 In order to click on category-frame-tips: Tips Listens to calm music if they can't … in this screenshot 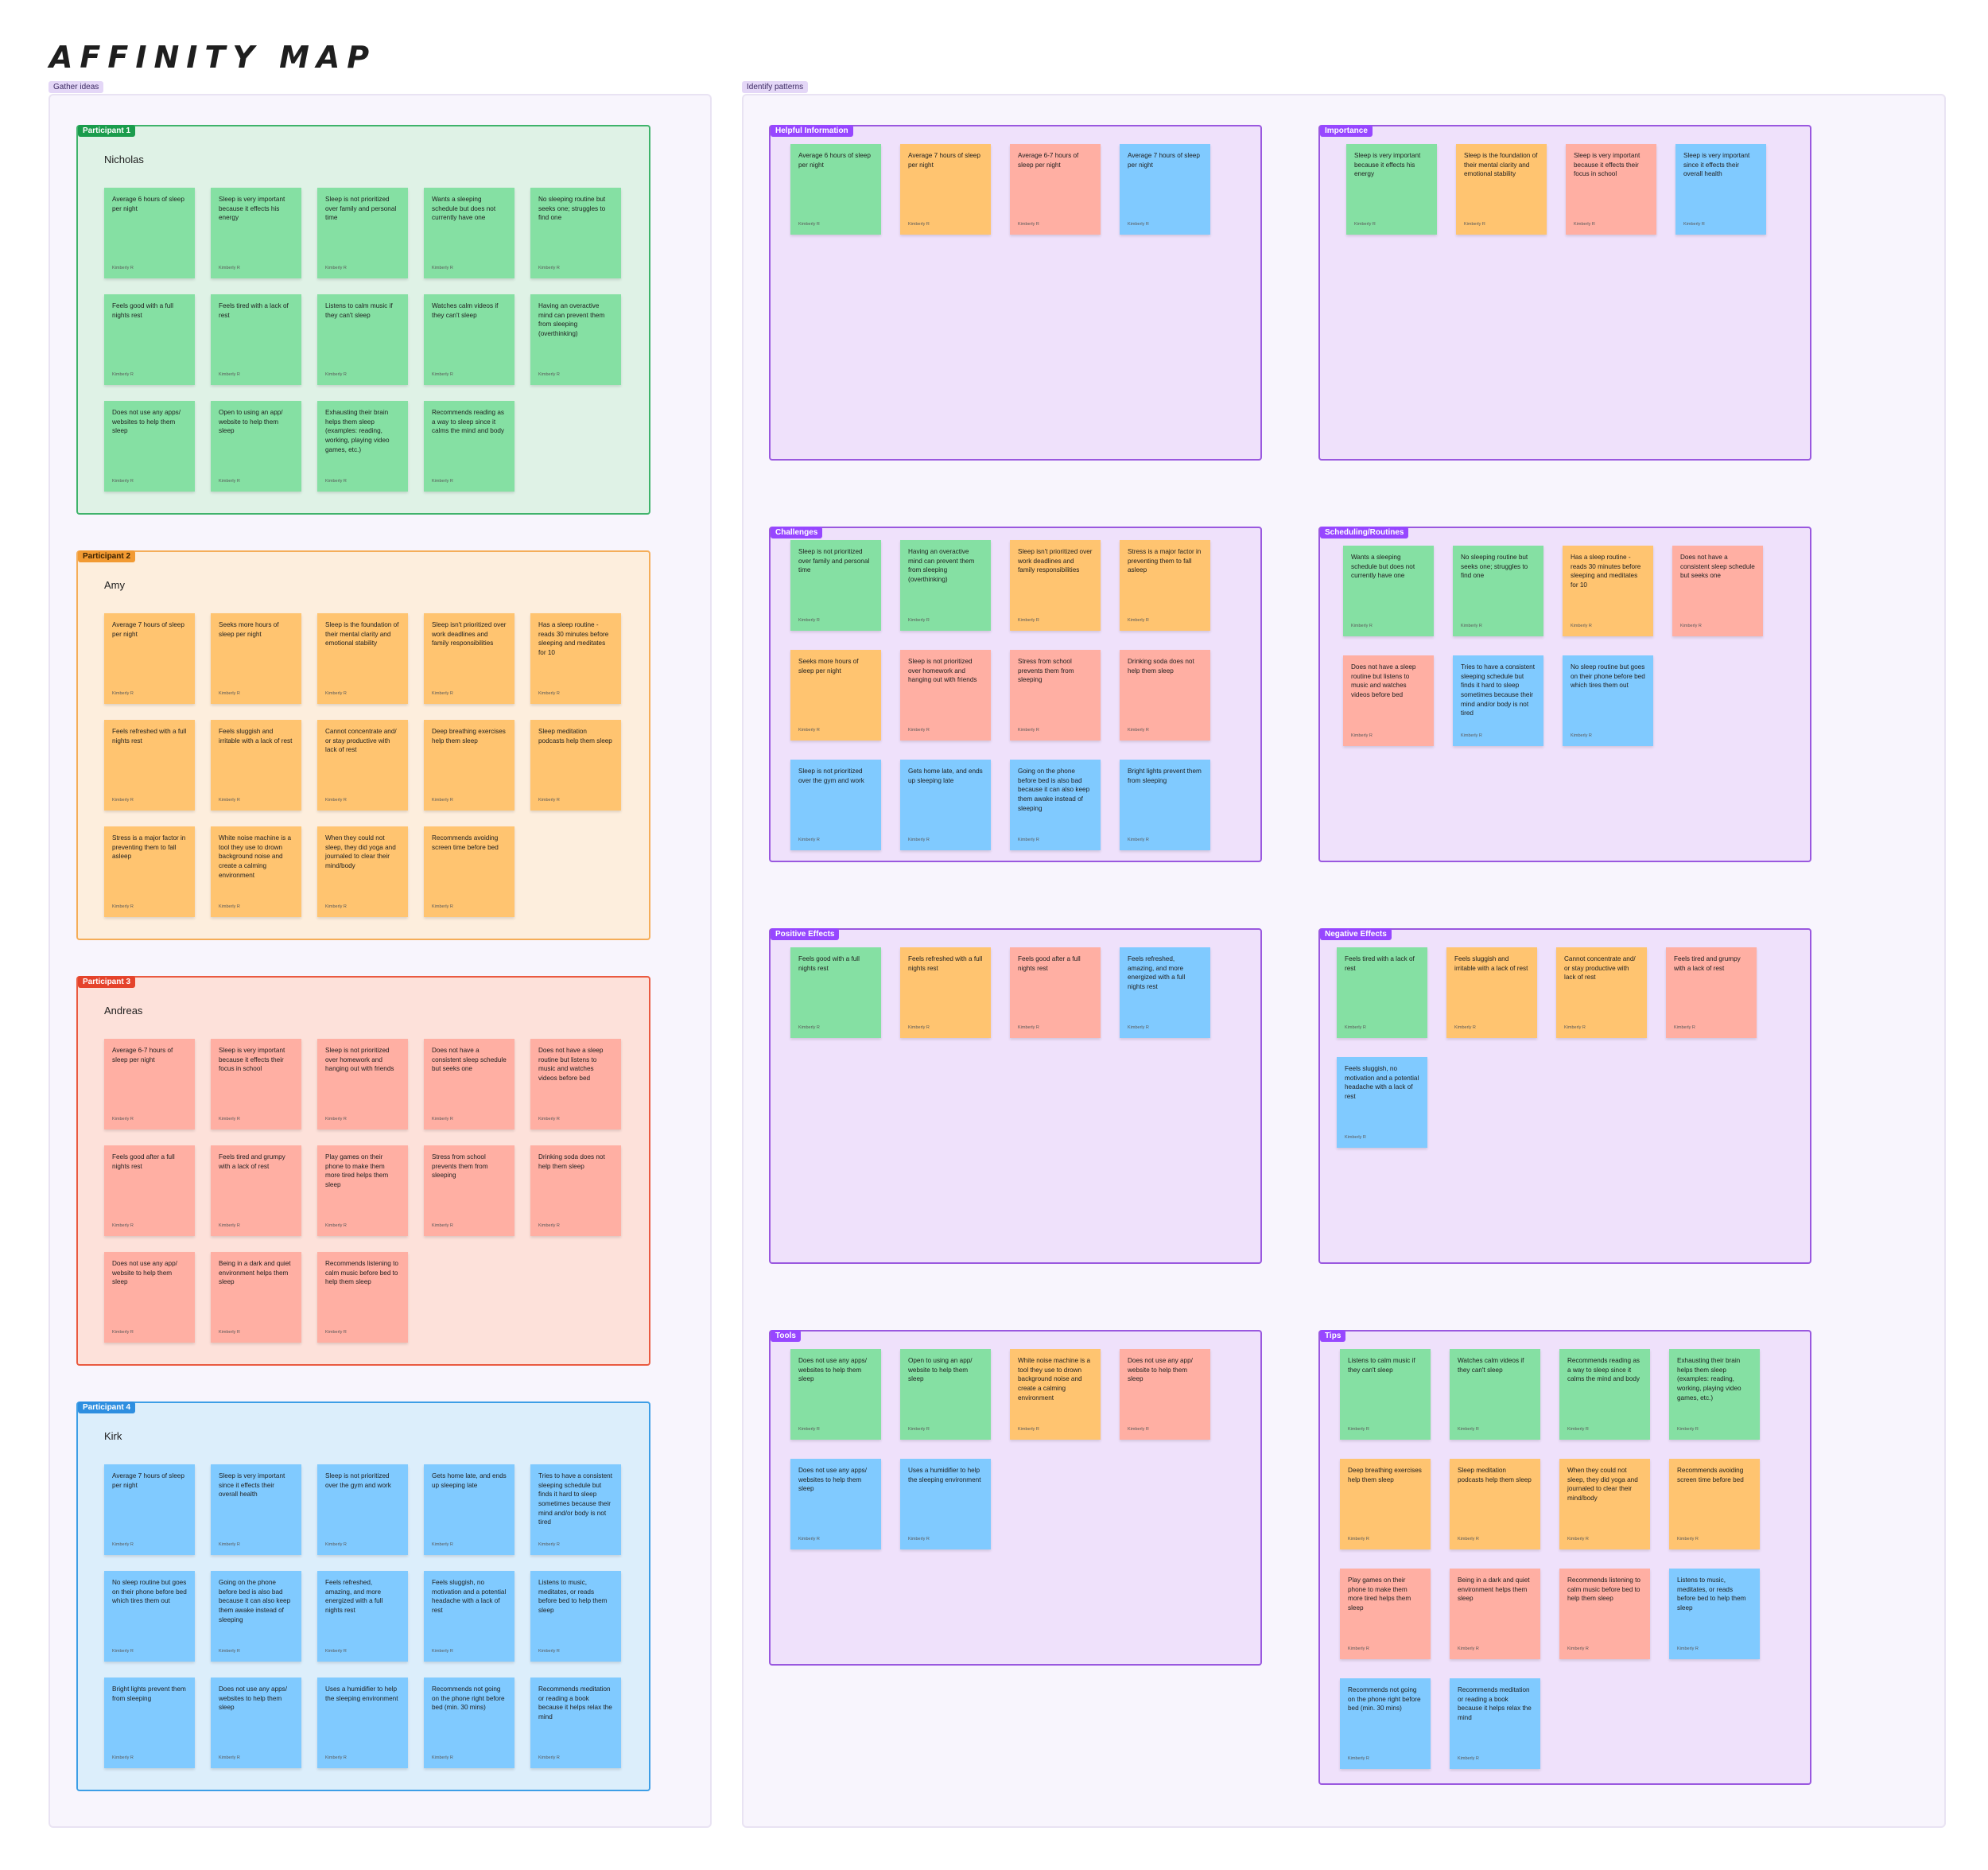, I will do `click(1564, 1558)`.